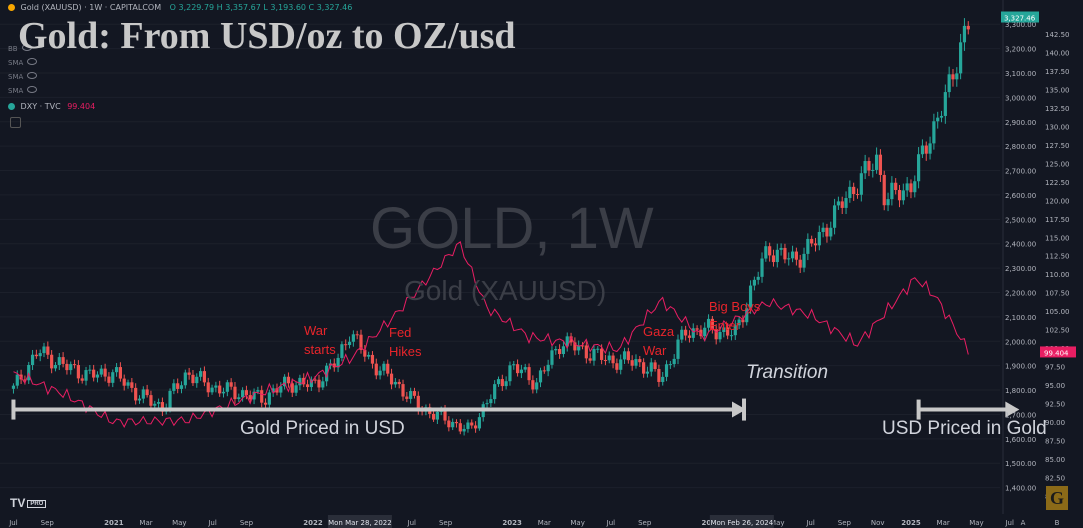 The image size is (1083, 528). Describe the element at coordinates (1020, 196) in the screenshot. I see `gold-axis-tick: 2,600.00` at that location.